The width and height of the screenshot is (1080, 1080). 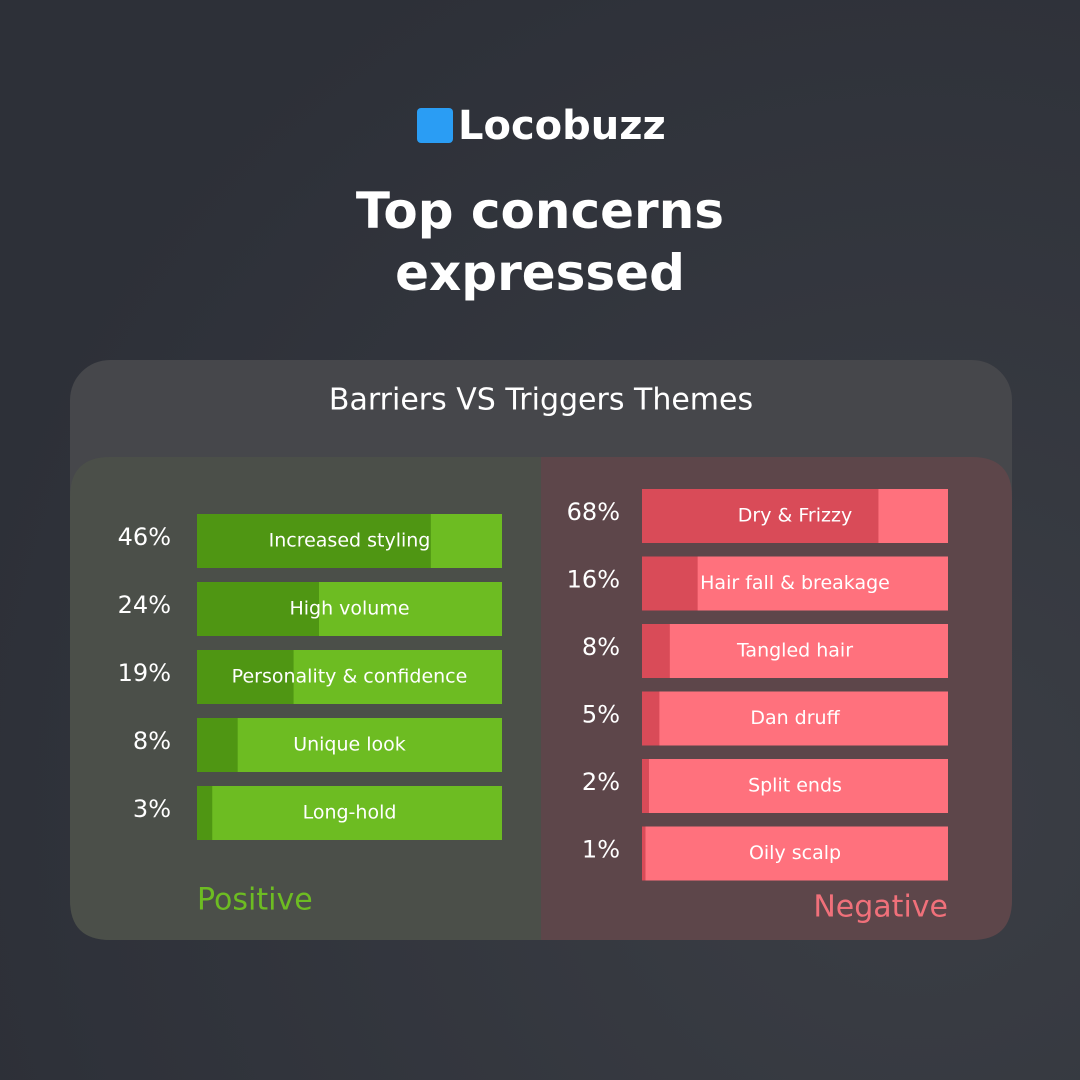 I want to click on title: Top concerns expressed, so click(x=540, y=242).